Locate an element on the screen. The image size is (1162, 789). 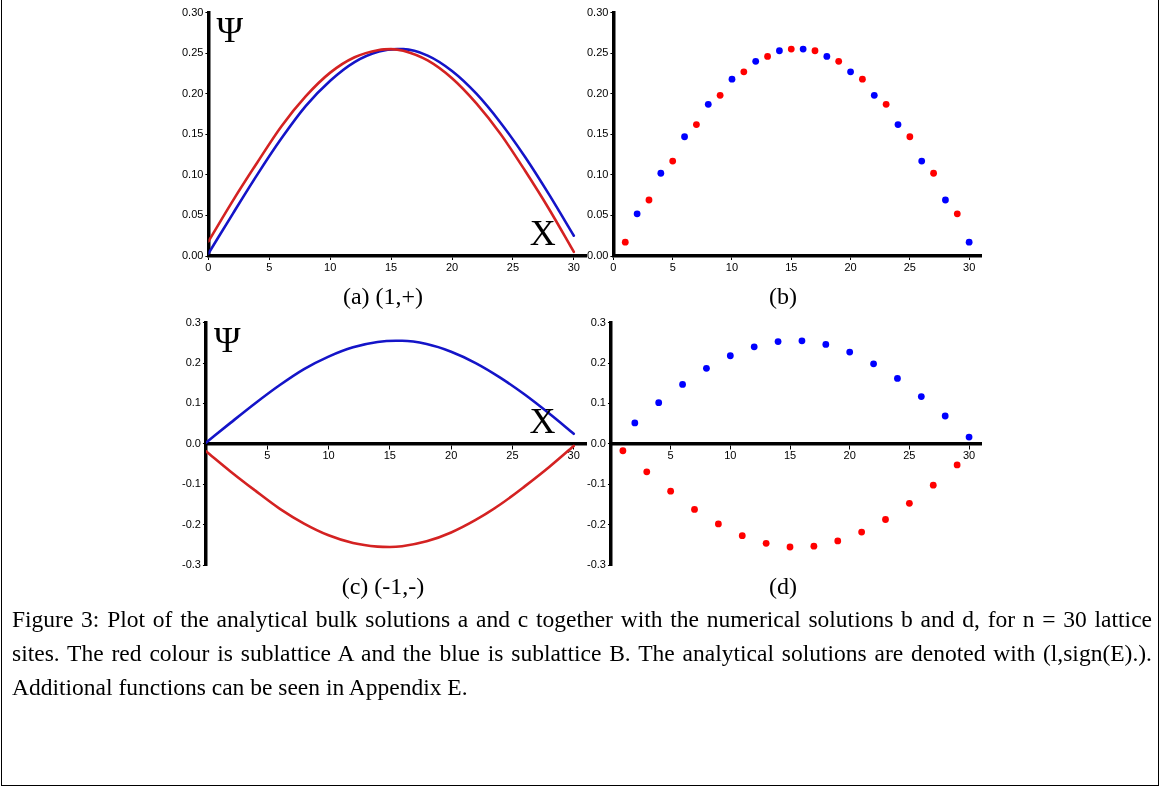
text: (c) (-1,-) is located at coordinates (383, 585).